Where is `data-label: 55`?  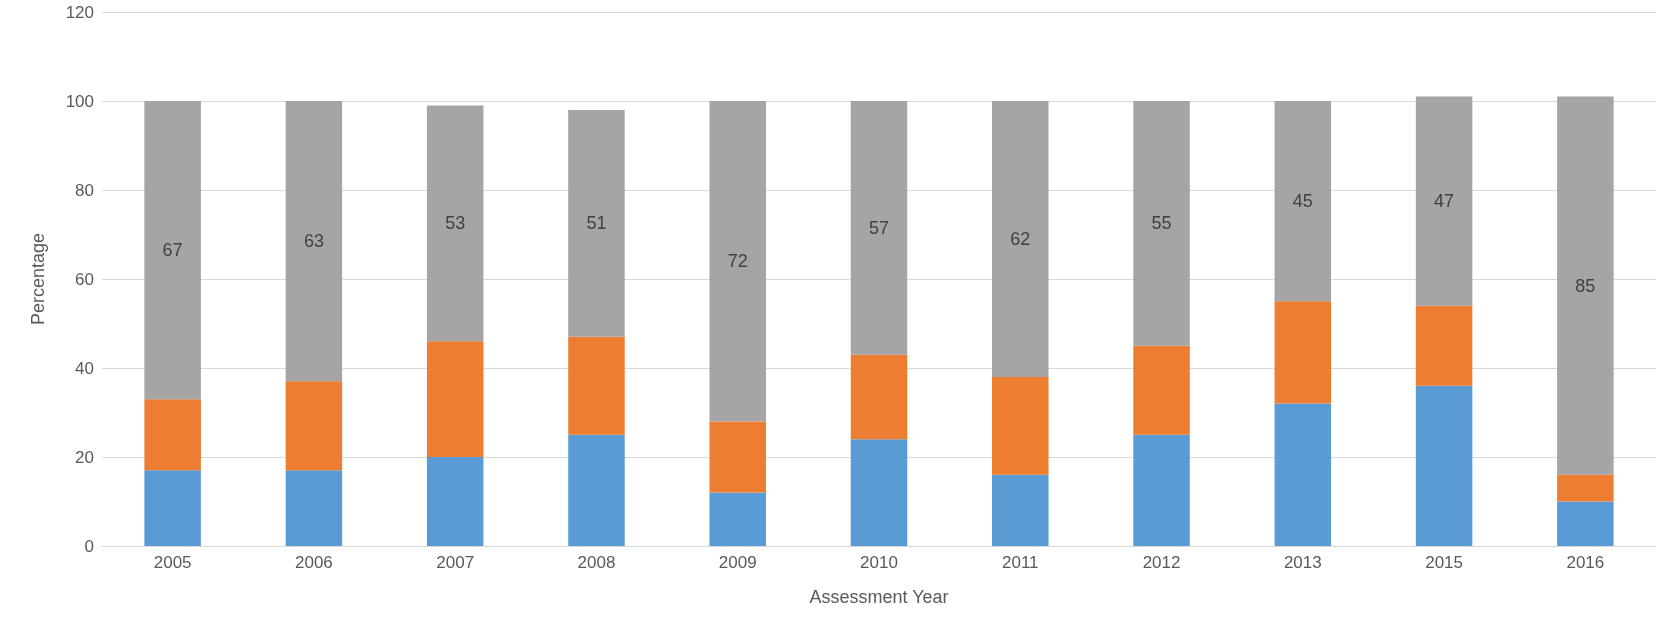 data-label: 55 is located at coordinates (1161, 223).